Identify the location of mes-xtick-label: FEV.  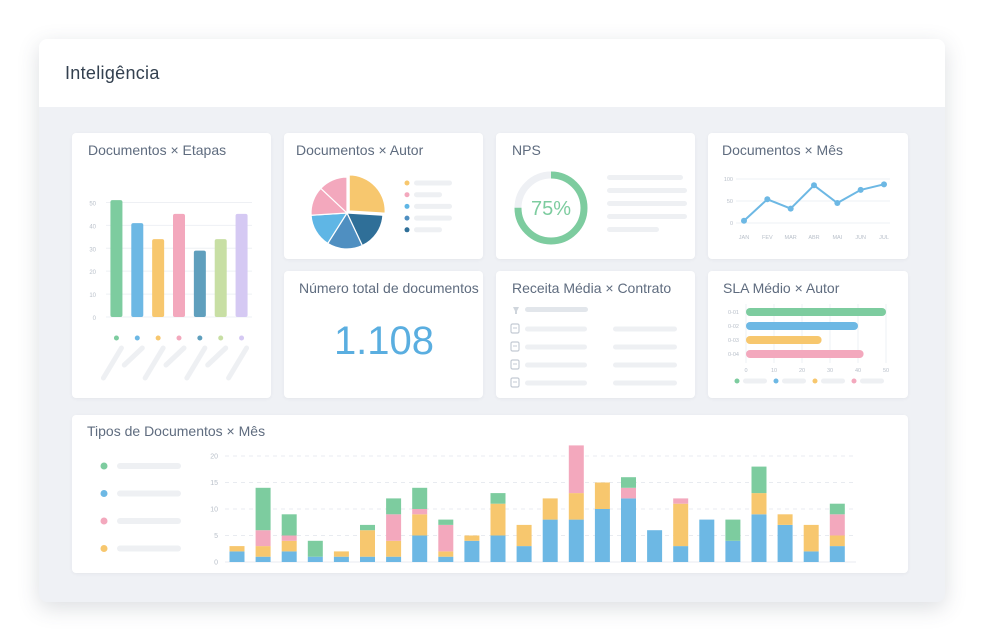
(767, 238).